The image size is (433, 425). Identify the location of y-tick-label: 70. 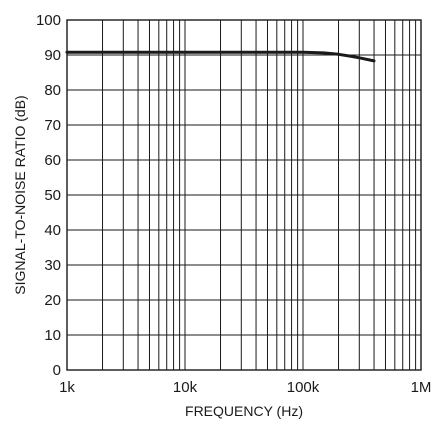
(52, 125).